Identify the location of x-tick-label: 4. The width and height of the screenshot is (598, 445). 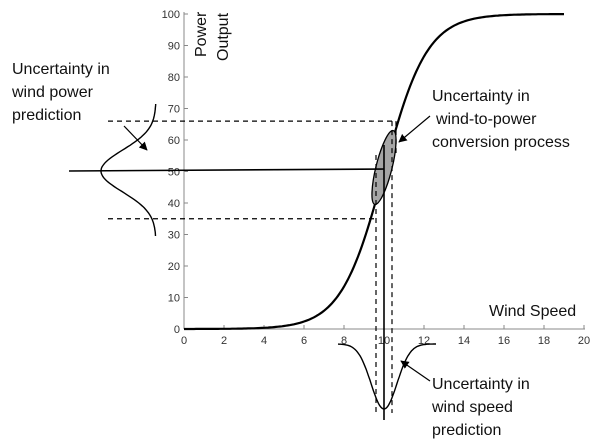
(264, 341).